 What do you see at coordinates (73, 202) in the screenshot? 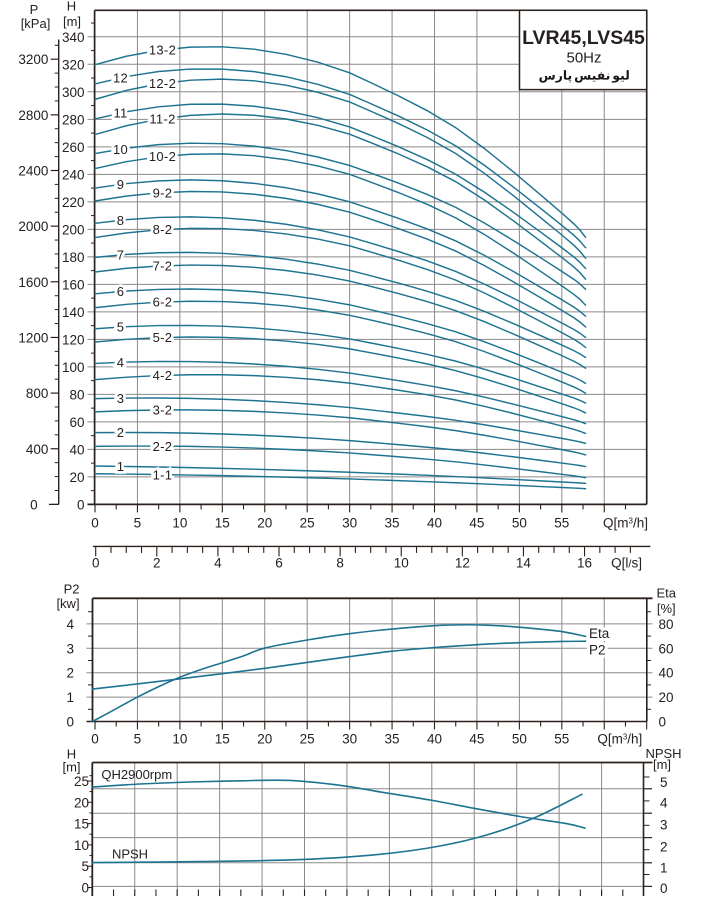
I see `svg-text: 220` at bounding box center [73, 202].